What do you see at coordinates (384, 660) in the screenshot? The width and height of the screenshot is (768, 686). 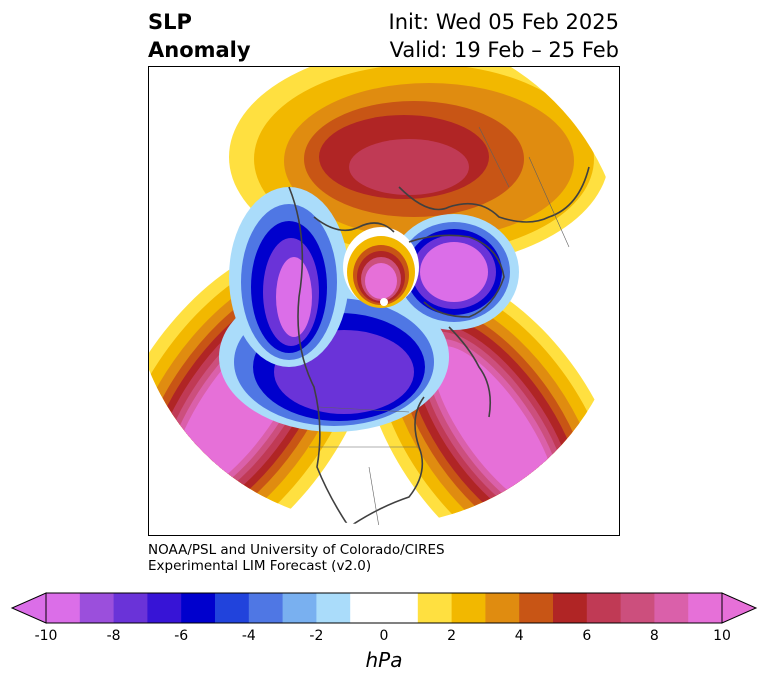 I see `colorbar-unit: hPa` at bounding box center [384, 660].